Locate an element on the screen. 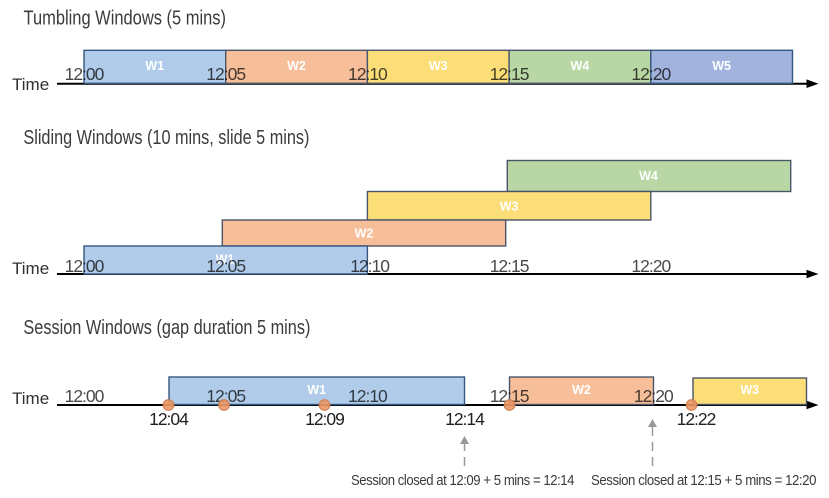 The width and height of the screenshot is (829, 498). svg-text: 12:22 is located at coordinates (696, 419).